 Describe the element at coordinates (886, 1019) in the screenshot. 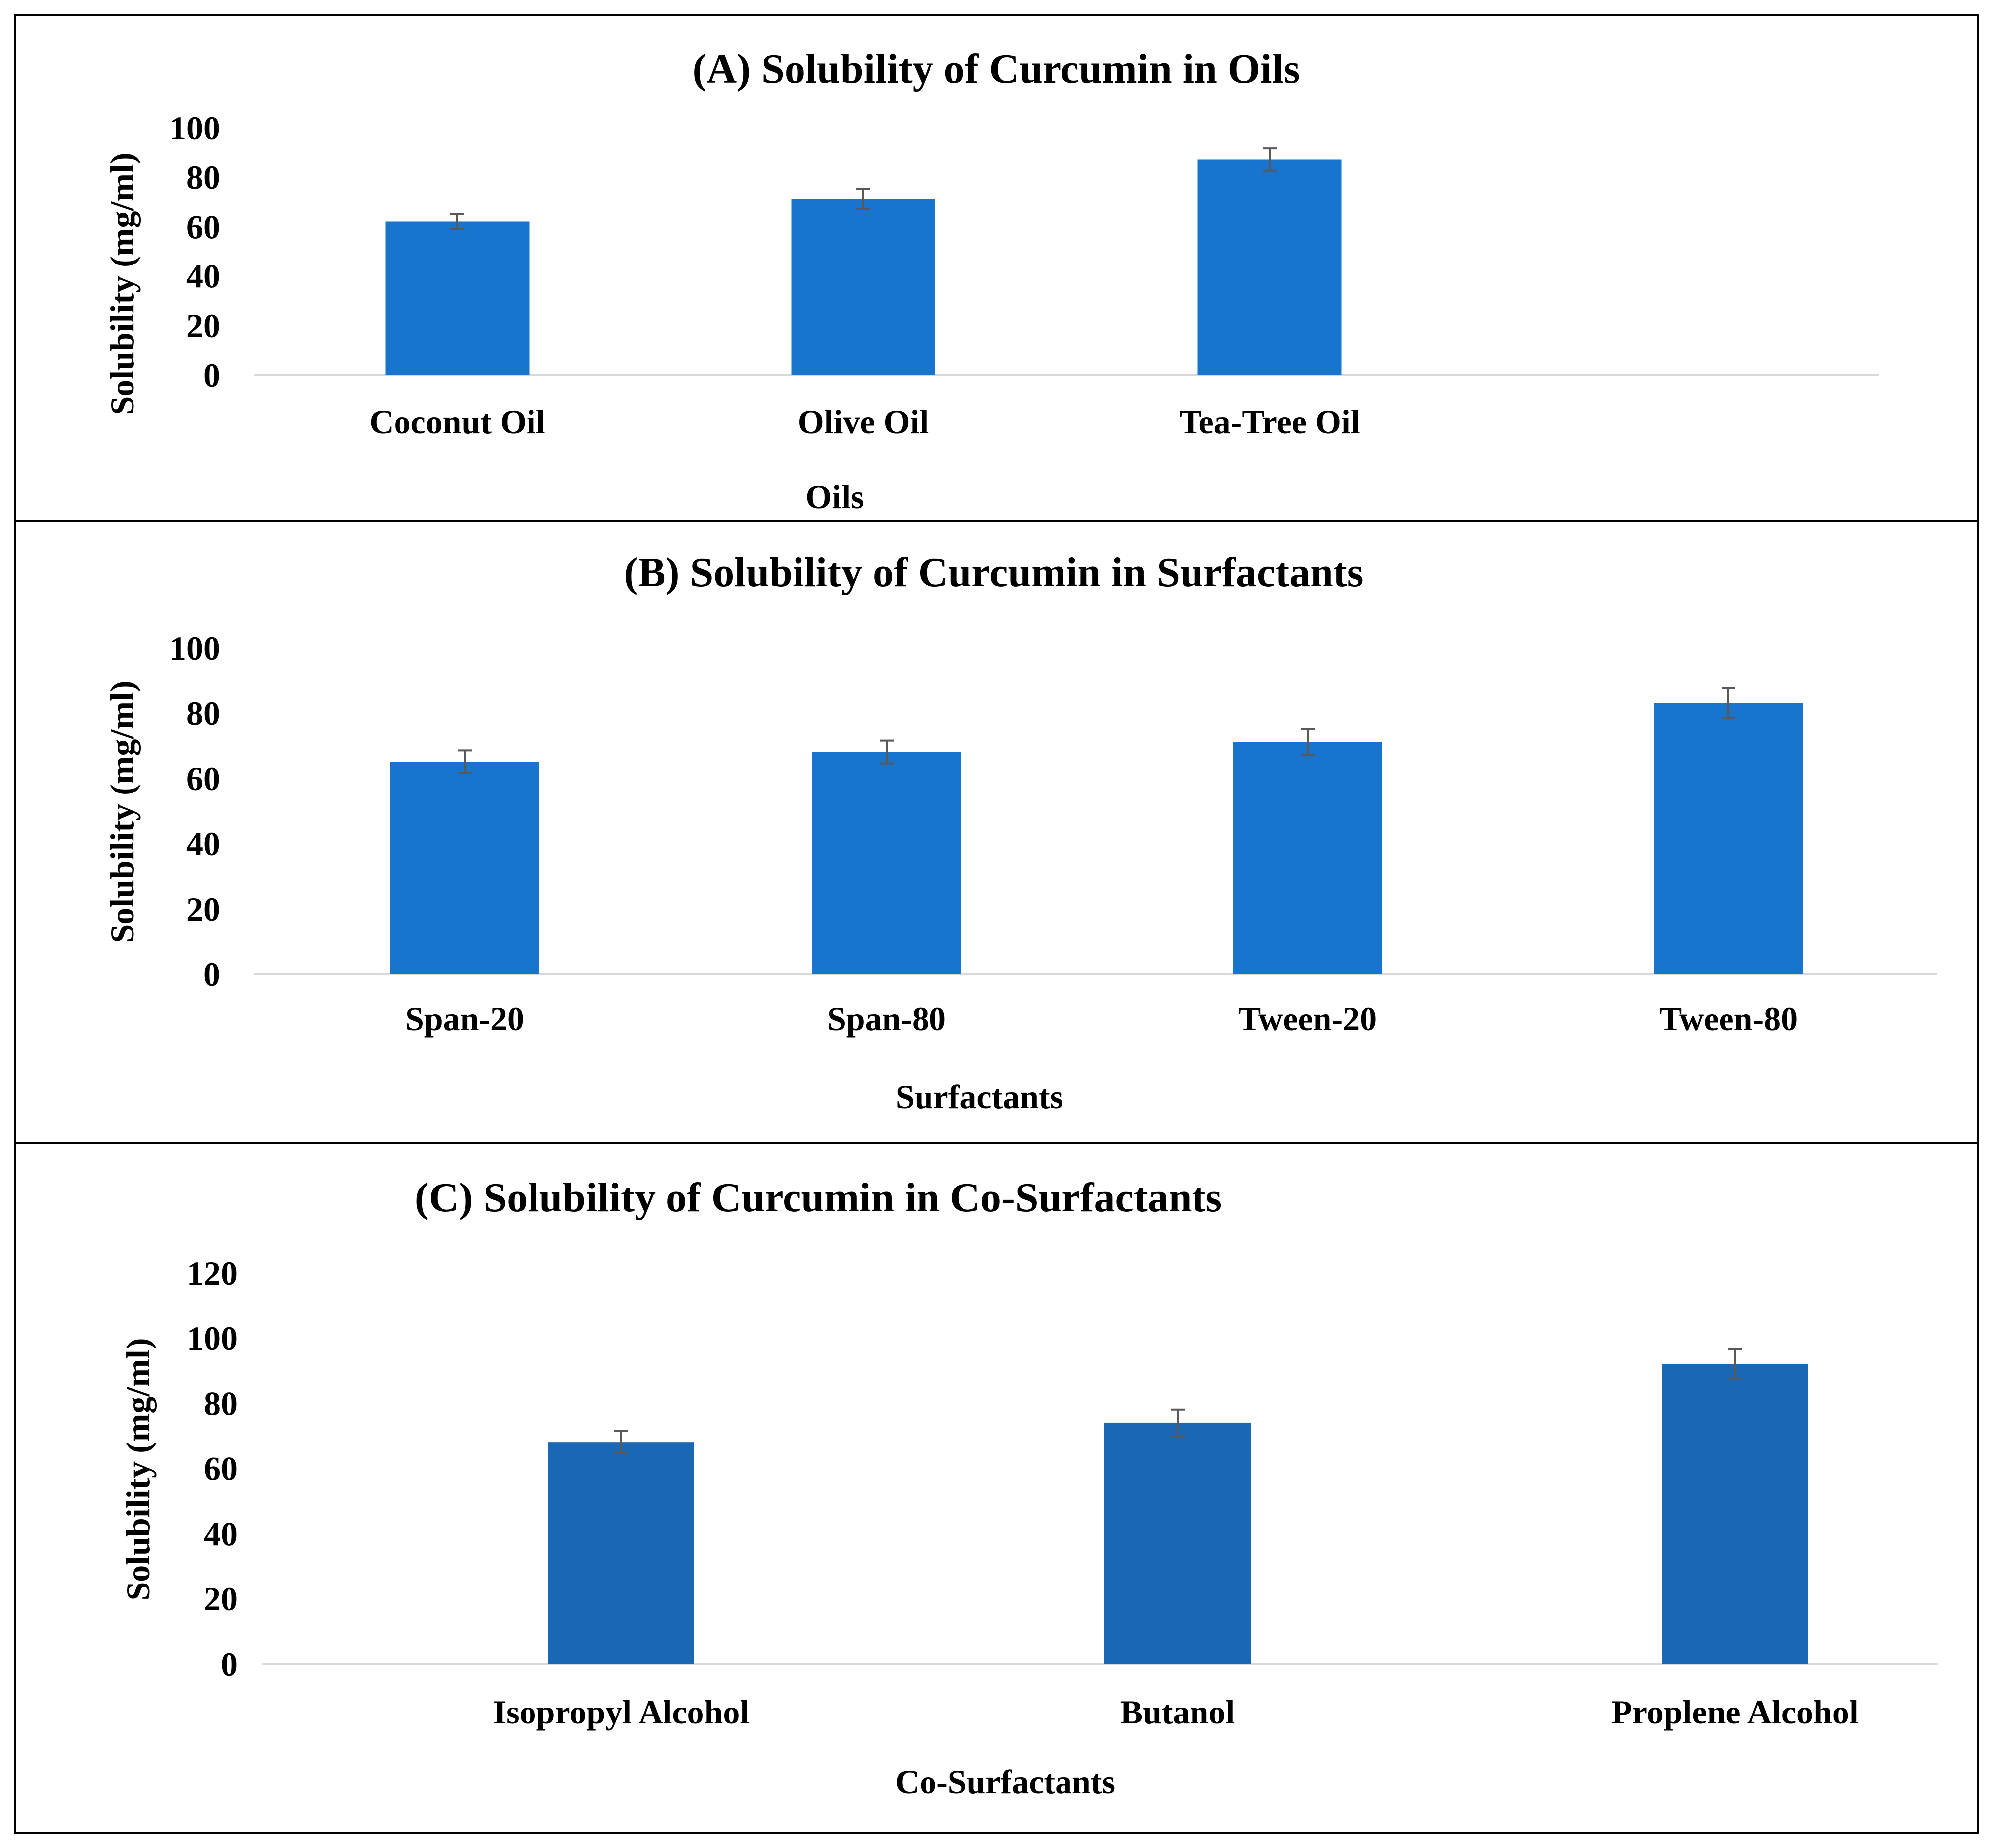

I see `x-tick-label: Span-80` at that location.